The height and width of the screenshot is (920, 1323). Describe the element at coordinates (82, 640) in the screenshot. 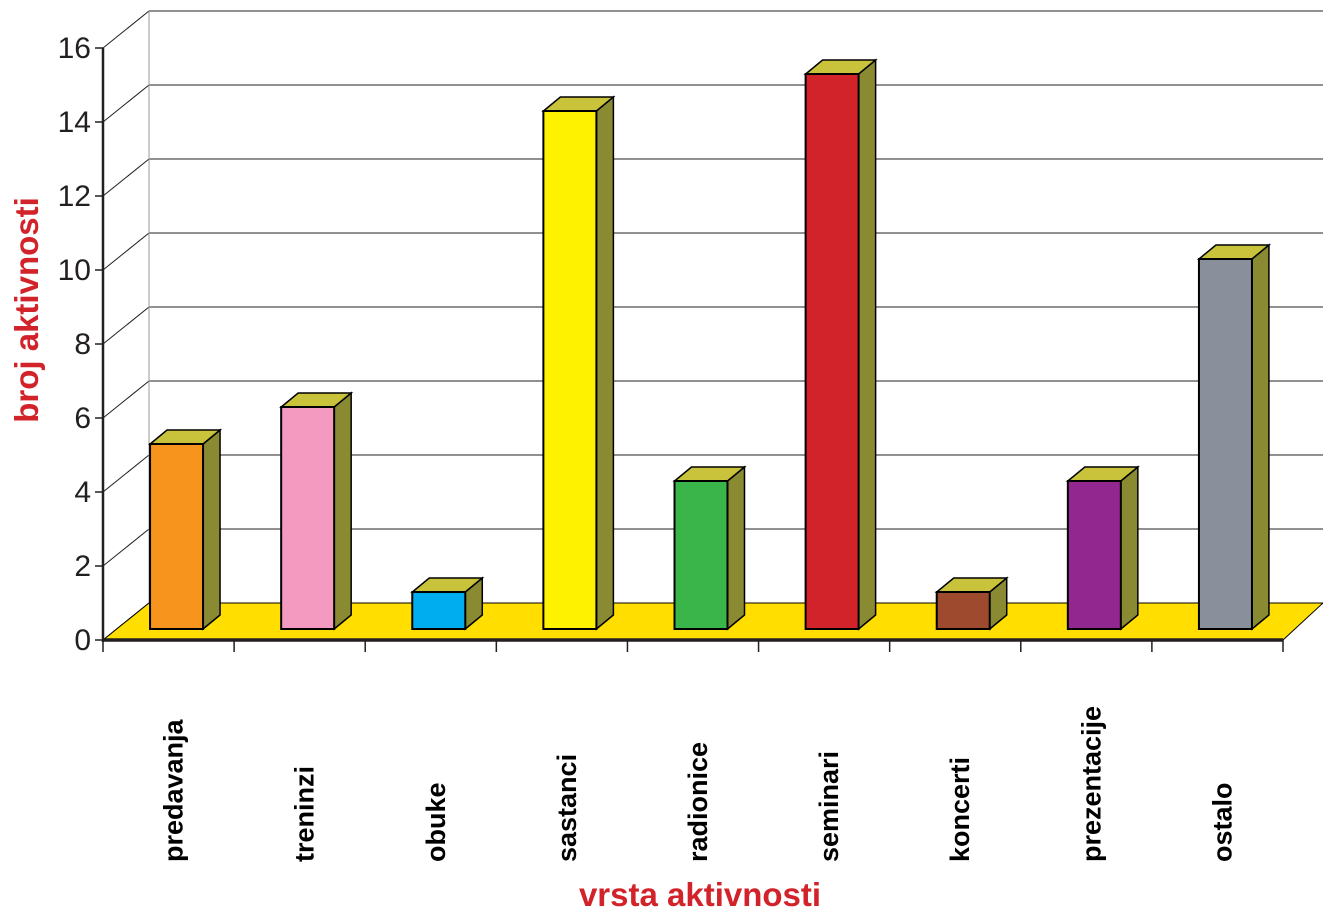

I see `y-tick-label: 0` at that location.